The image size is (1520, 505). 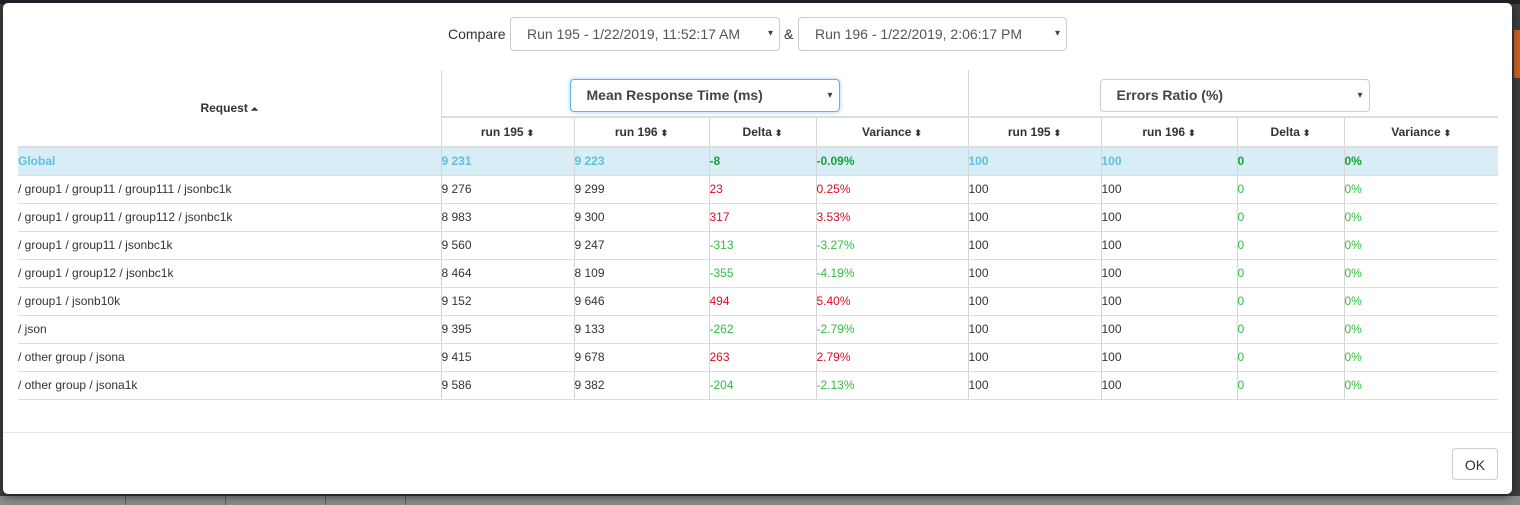 I want to click on run-b-select: Run 196 - 1/22/2019, 2:06:17 PM ▾, so click(x=932, y=34).